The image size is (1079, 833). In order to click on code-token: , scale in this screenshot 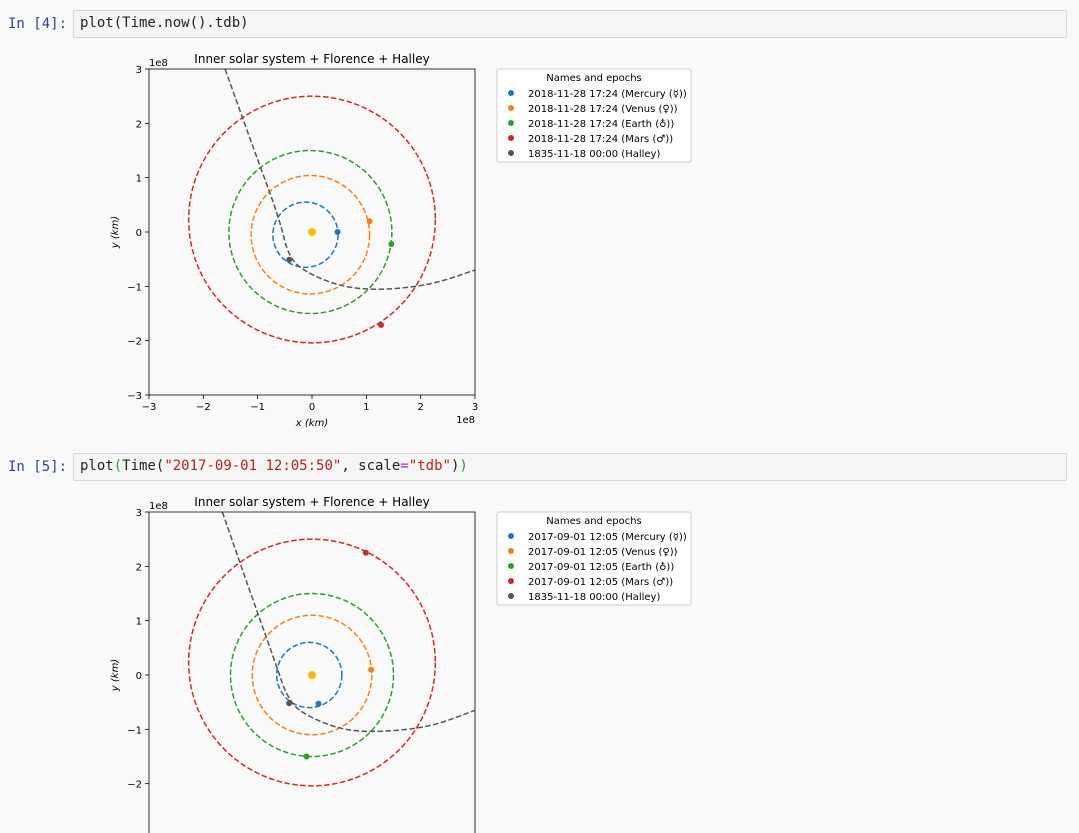, I will do `click(371, 466)`.